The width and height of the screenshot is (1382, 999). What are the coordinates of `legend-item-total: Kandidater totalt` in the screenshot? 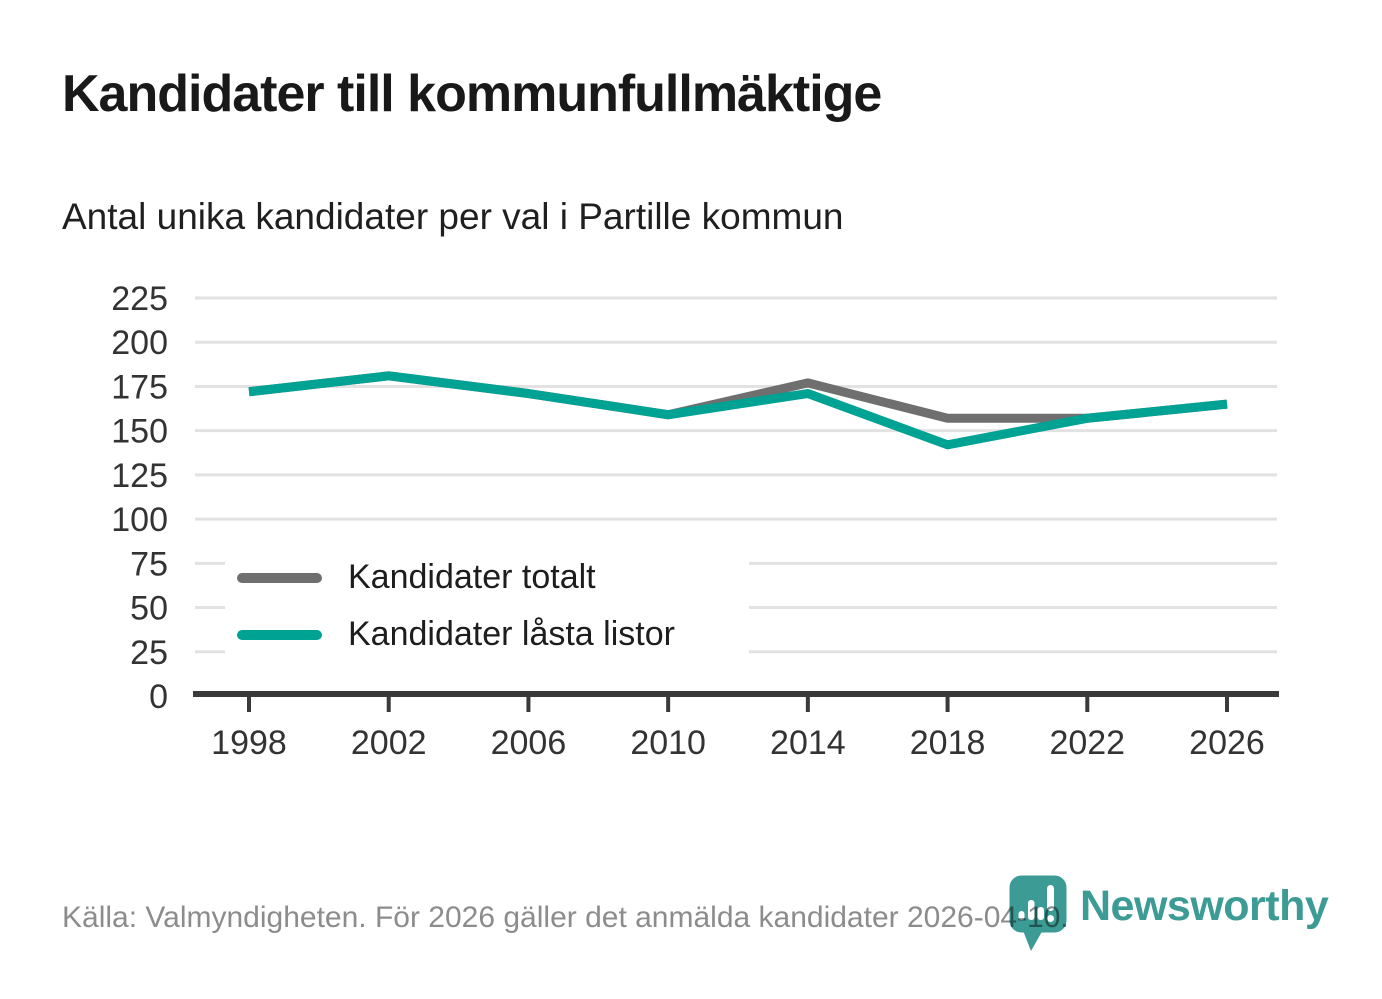 It's located at (487, 578).